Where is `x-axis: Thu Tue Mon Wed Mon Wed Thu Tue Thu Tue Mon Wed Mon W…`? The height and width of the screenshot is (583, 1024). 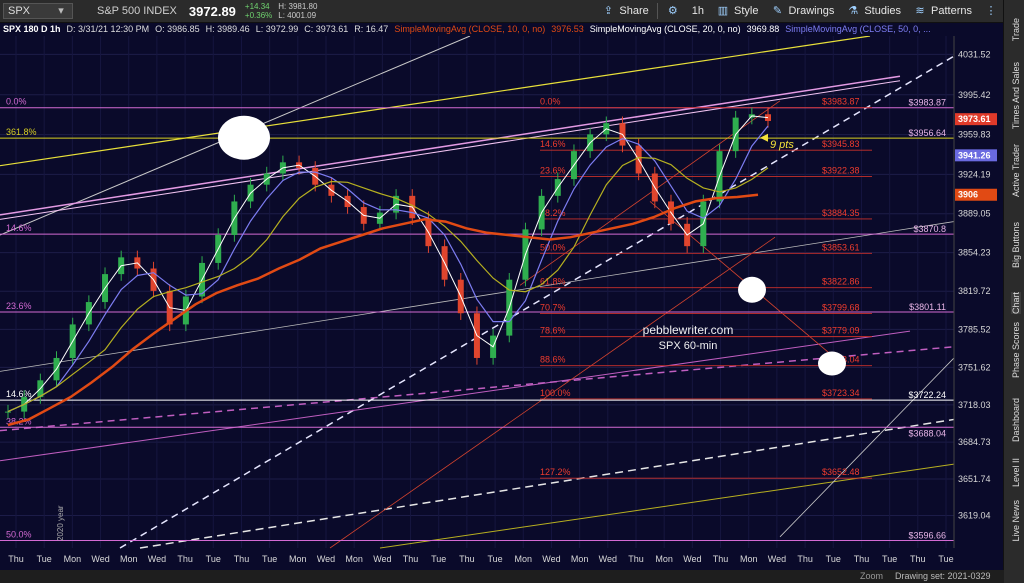
x-axis: Thu Tue Mon Wed Mon Wed Thu Tue Thu Tue Mon Wed Mon W… is located at coordinates (480, 559).